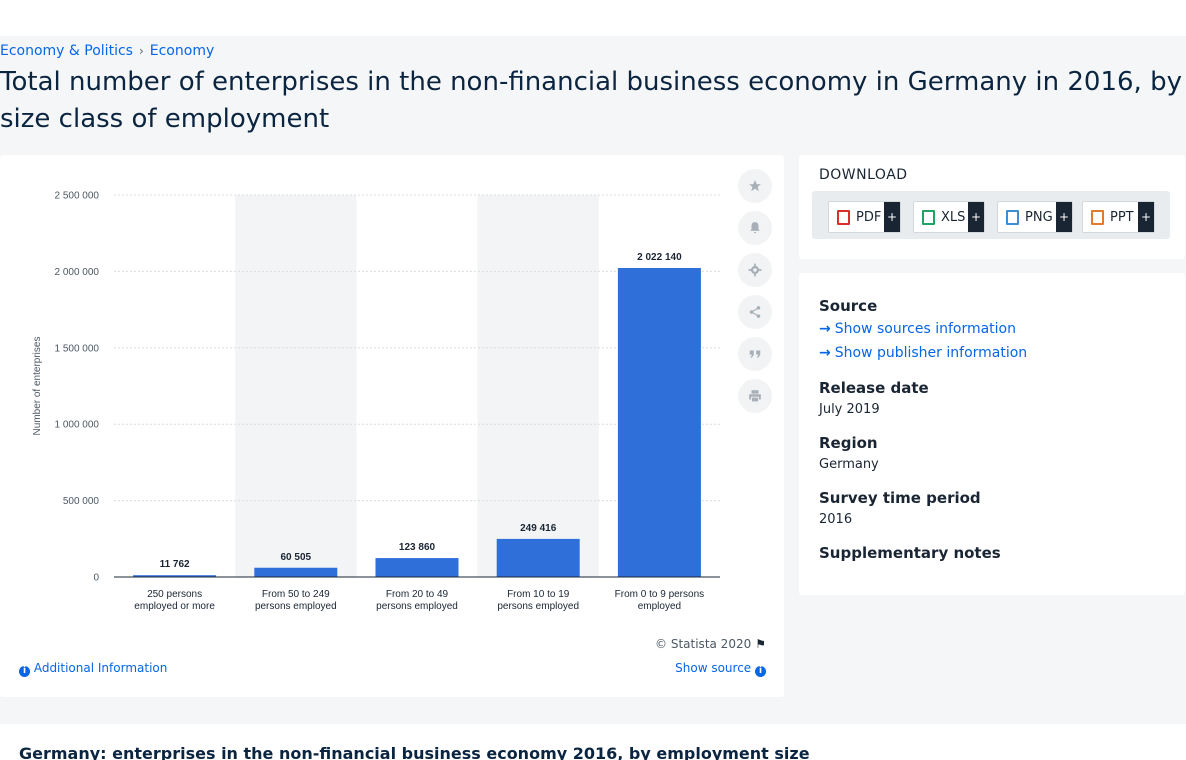  Describe the element at coordinates (874, 388) in the screenshot. I see `release-date-label: Release date` at that location.